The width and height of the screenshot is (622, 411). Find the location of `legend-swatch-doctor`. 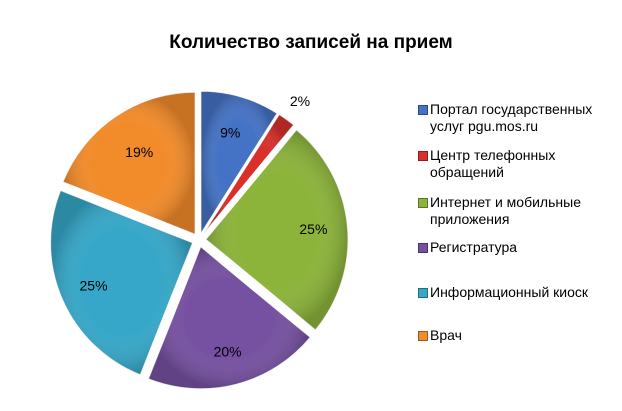

legend-swatch-doctor is located at coordinates (423, 336).